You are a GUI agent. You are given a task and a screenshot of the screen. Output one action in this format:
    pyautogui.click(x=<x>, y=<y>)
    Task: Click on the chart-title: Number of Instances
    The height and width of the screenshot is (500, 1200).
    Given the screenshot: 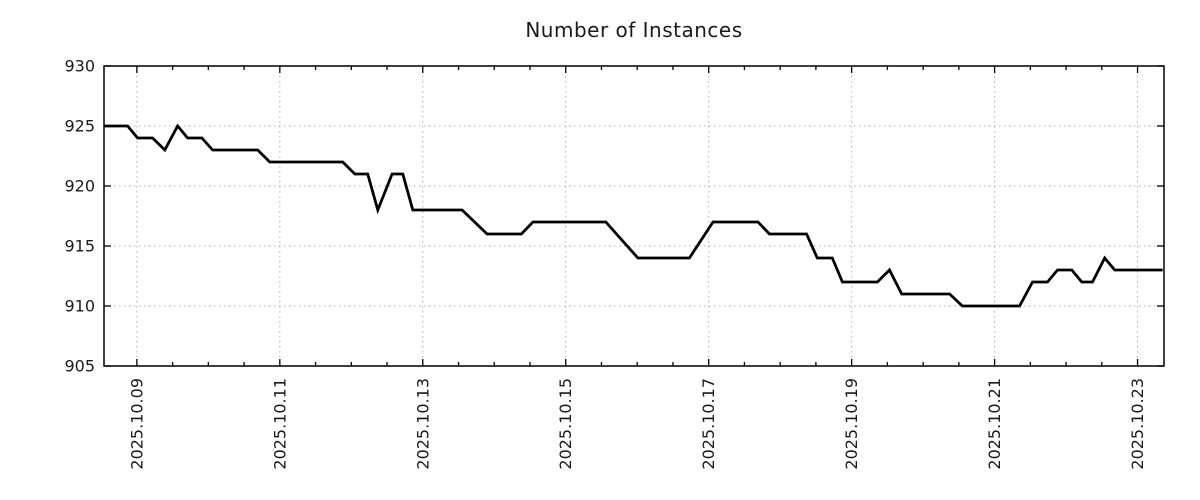 What is the action you would take?
    pyautogui.click(x=634, y=30)
    